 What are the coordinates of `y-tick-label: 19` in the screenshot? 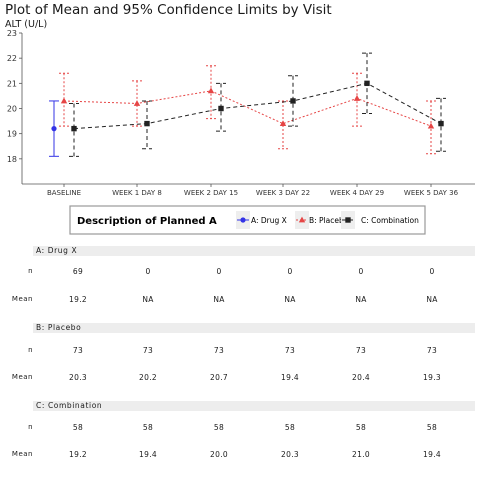 It's located at (12, 134).